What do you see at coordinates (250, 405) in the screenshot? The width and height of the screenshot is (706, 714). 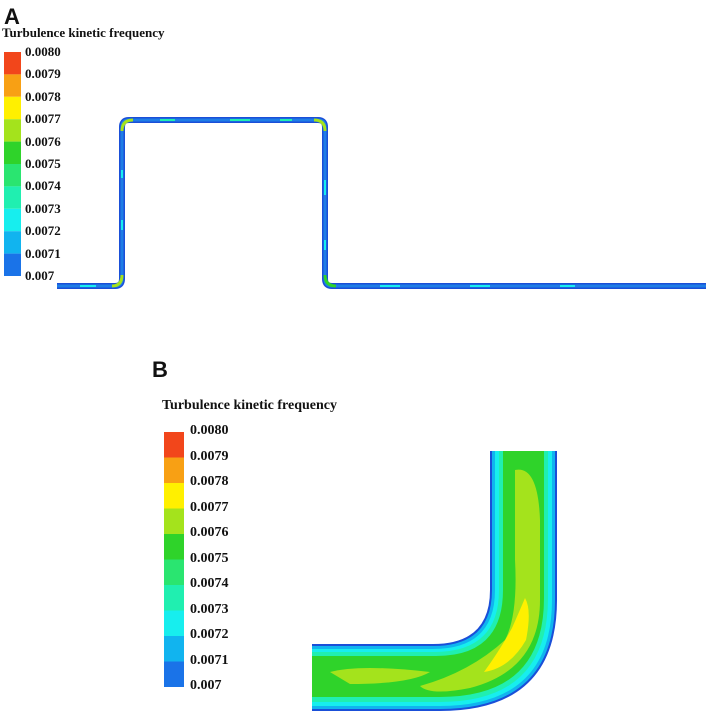 I see `panel-b-legend-title: Turbulence kinetic frequency` at bounding box center [250, 405].